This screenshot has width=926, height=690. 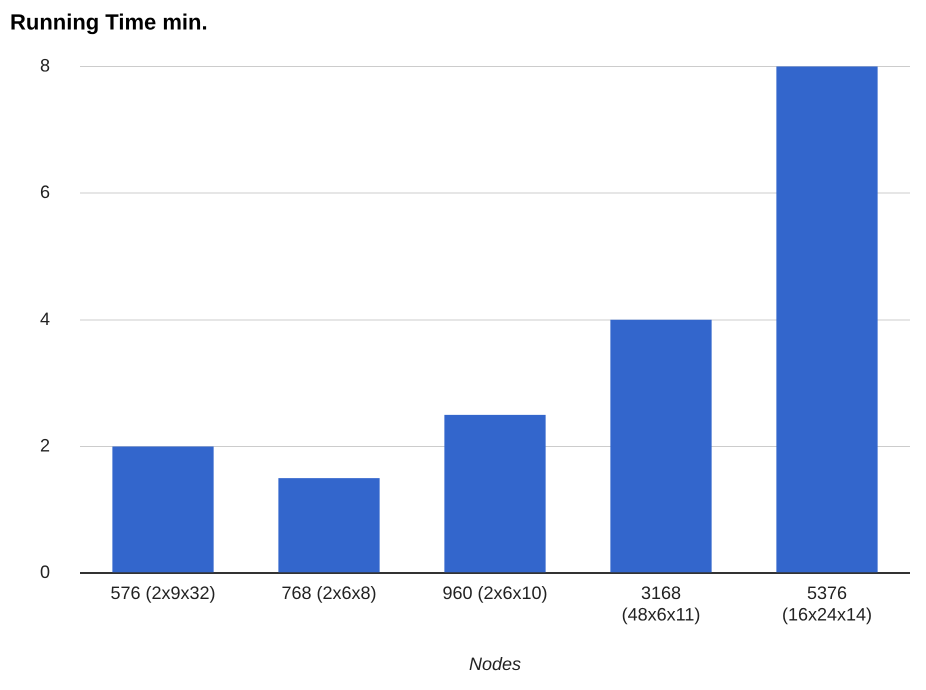 What do you see at coordinates (495, 664) in the screenshot?
I see `x-axis-title: Nodes` at bounding box center [495, 664].